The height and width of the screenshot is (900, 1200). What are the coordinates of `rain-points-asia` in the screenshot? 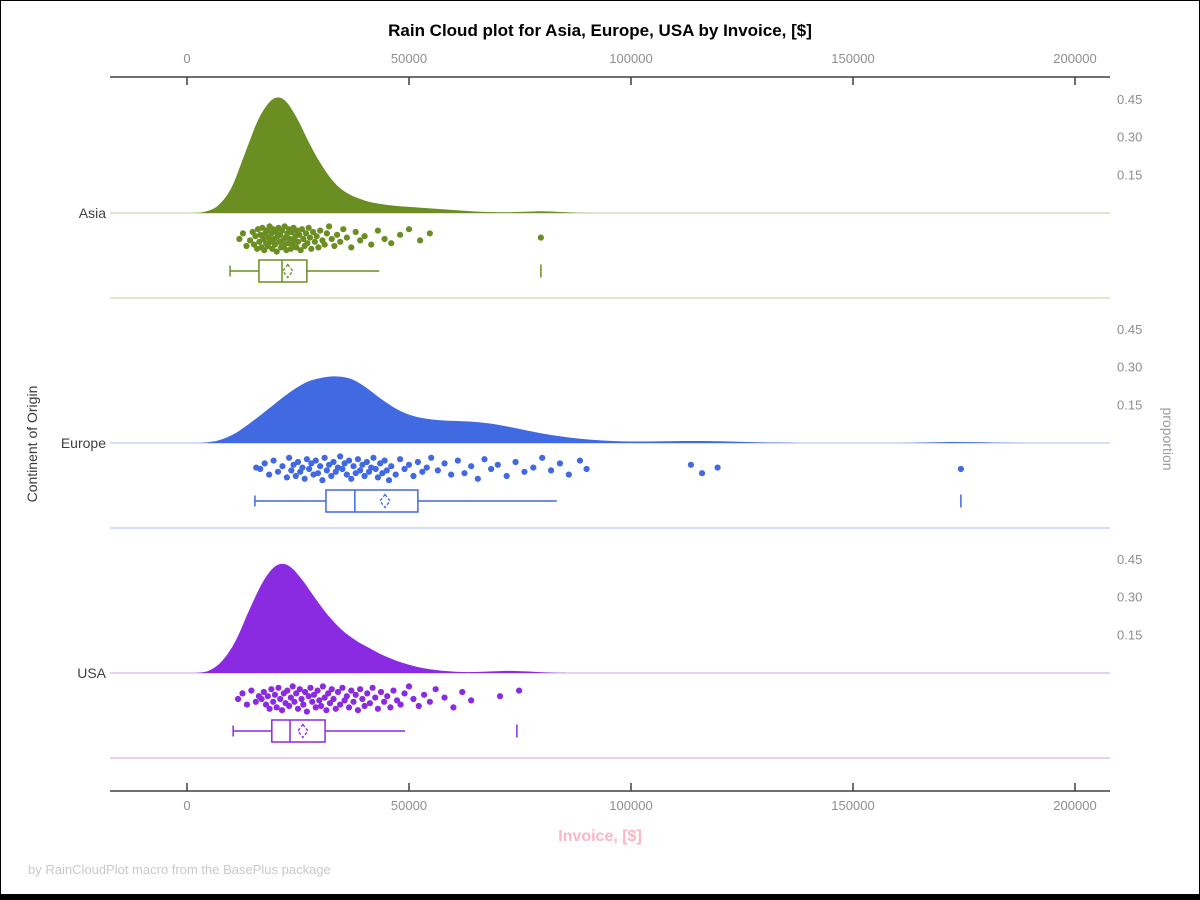 It's located at (390, 239).